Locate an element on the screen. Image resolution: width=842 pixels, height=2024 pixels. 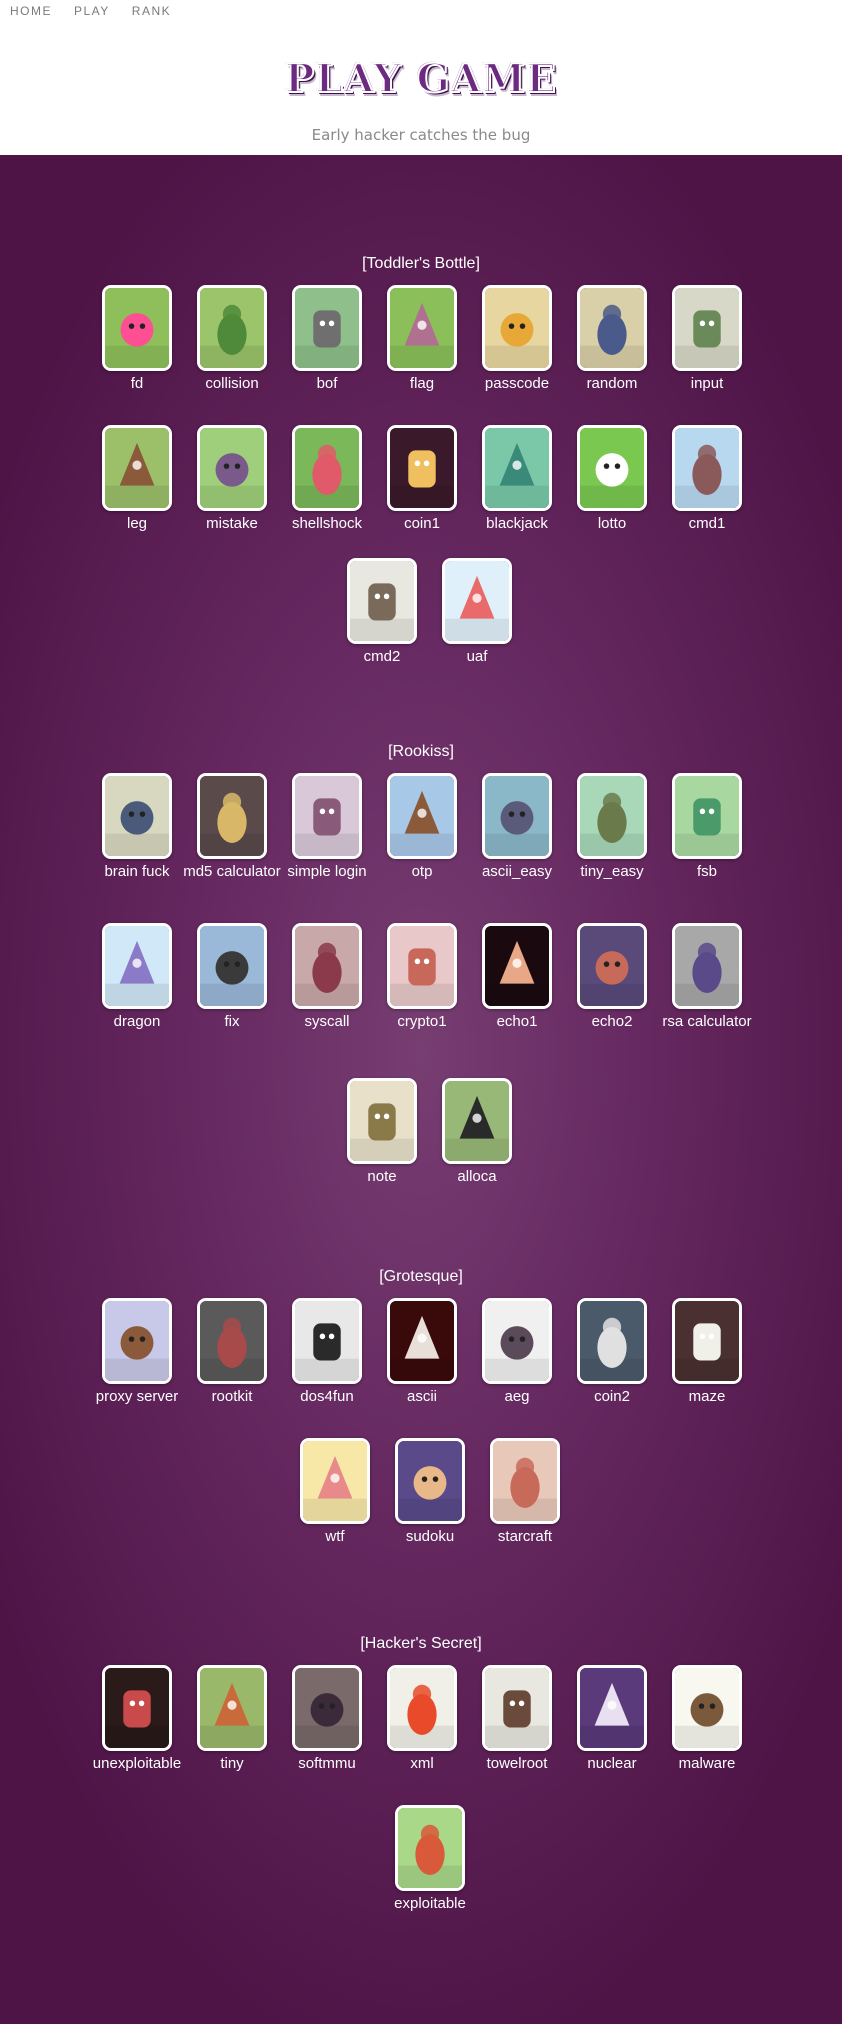
game-label: note is located at coordinates (382, 1176).